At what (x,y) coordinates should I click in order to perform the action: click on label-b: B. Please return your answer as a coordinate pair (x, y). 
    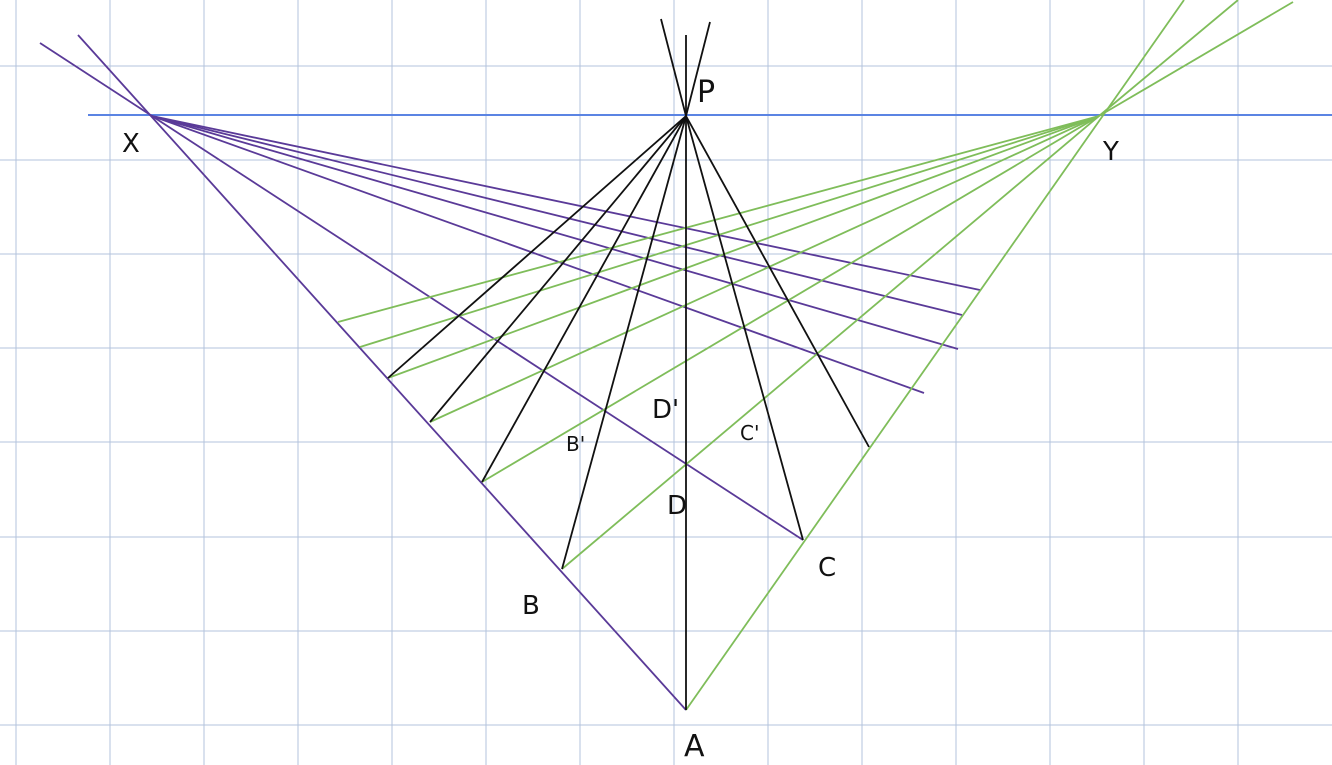
    Looking at the image, I should click on (531, 606).